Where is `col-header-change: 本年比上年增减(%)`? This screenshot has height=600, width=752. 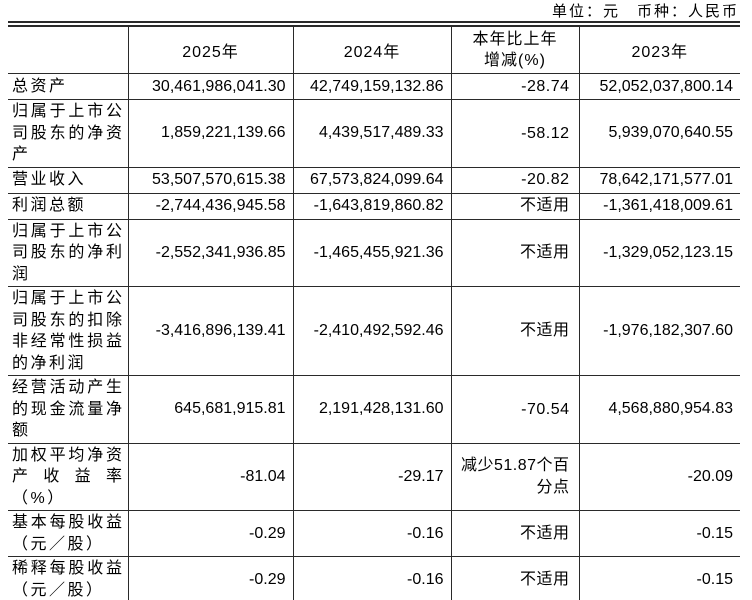 col-header-change: 本年比上年增减(%) is located at coordinates (515, 48).